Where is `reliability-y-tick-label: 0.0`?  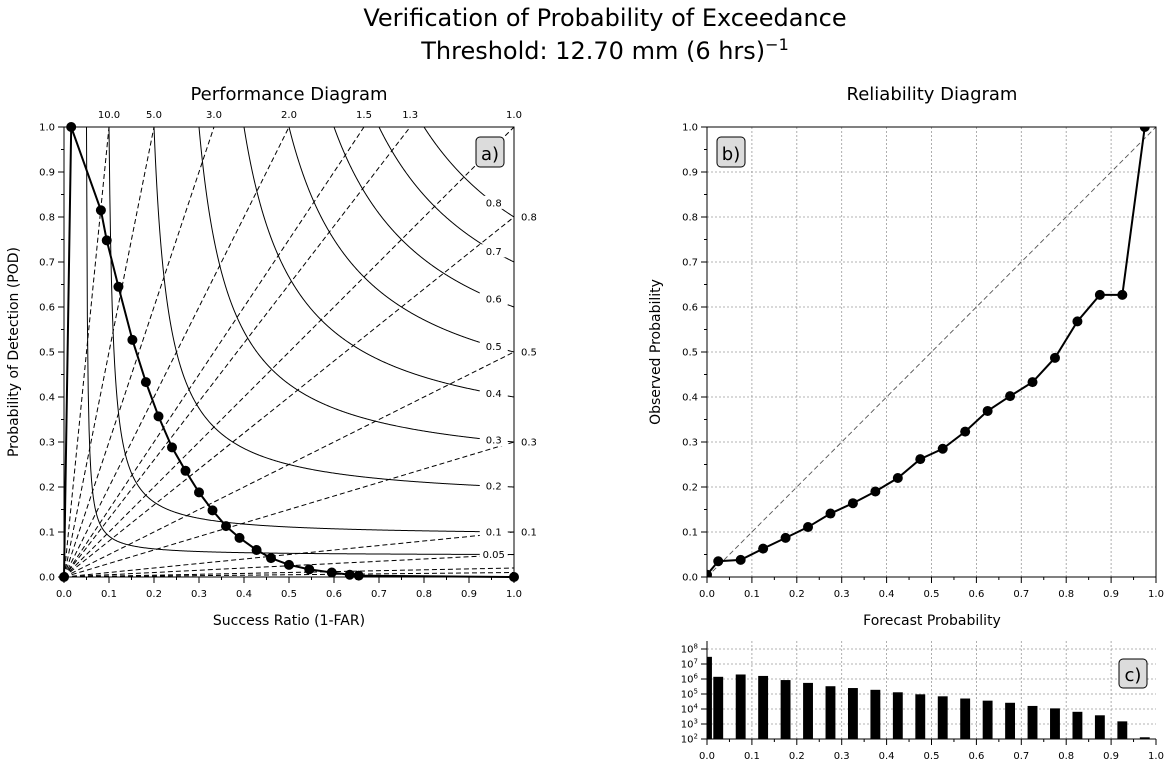 reliability-y-tick-label: 0.0 is located at coordinates (690, 578).